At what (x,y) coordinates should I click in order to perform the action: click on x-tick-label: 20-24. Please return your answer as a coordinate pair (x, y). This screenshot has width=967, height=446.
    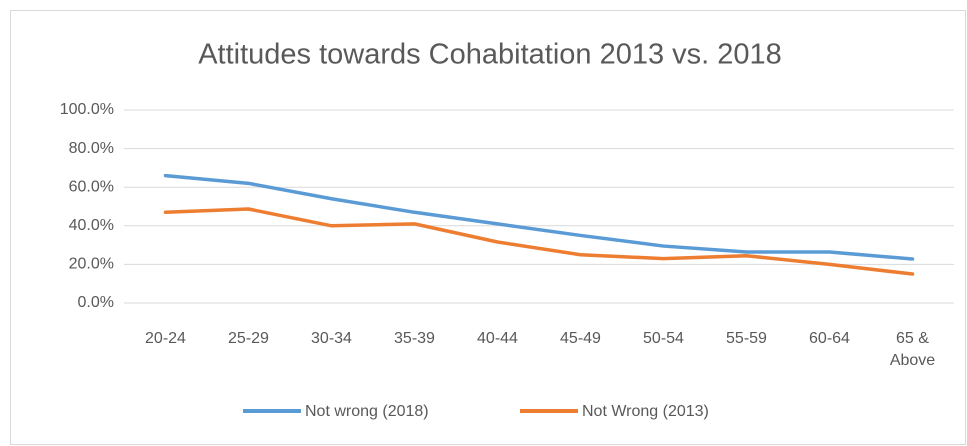
    Looking at the image, I should click on (165, 338).